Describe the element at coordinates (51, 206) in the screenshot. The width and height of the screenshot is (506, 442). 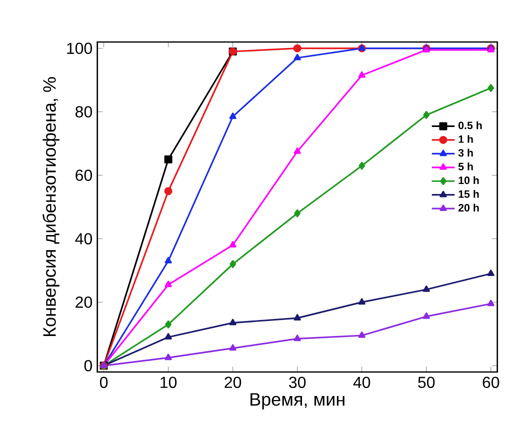
I see `y-axis-title: Конверсия дибензотиофена, %` at that location.